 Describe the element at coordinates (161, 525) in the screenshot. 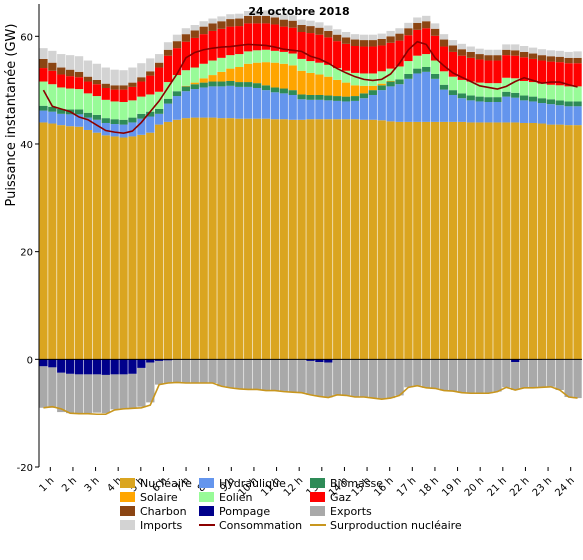

I see `legend-label: Imports` at that location.